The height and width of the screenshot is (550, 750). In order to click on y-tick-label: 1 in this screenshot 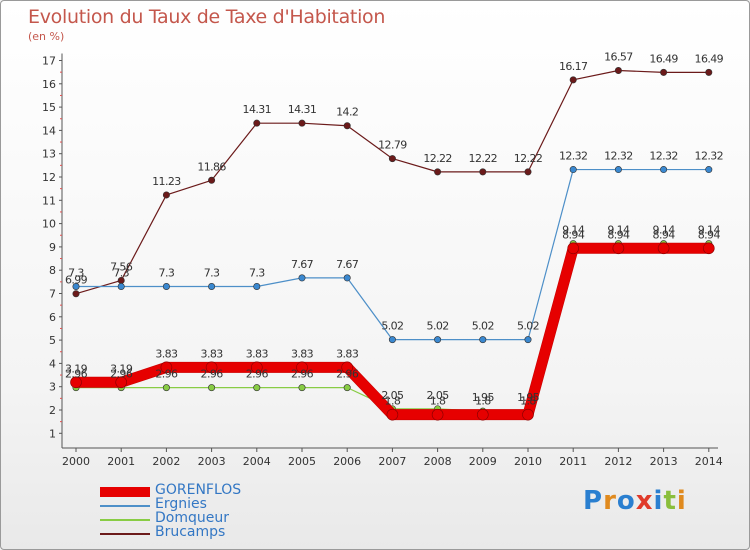, I will do `click(52, 433)`.